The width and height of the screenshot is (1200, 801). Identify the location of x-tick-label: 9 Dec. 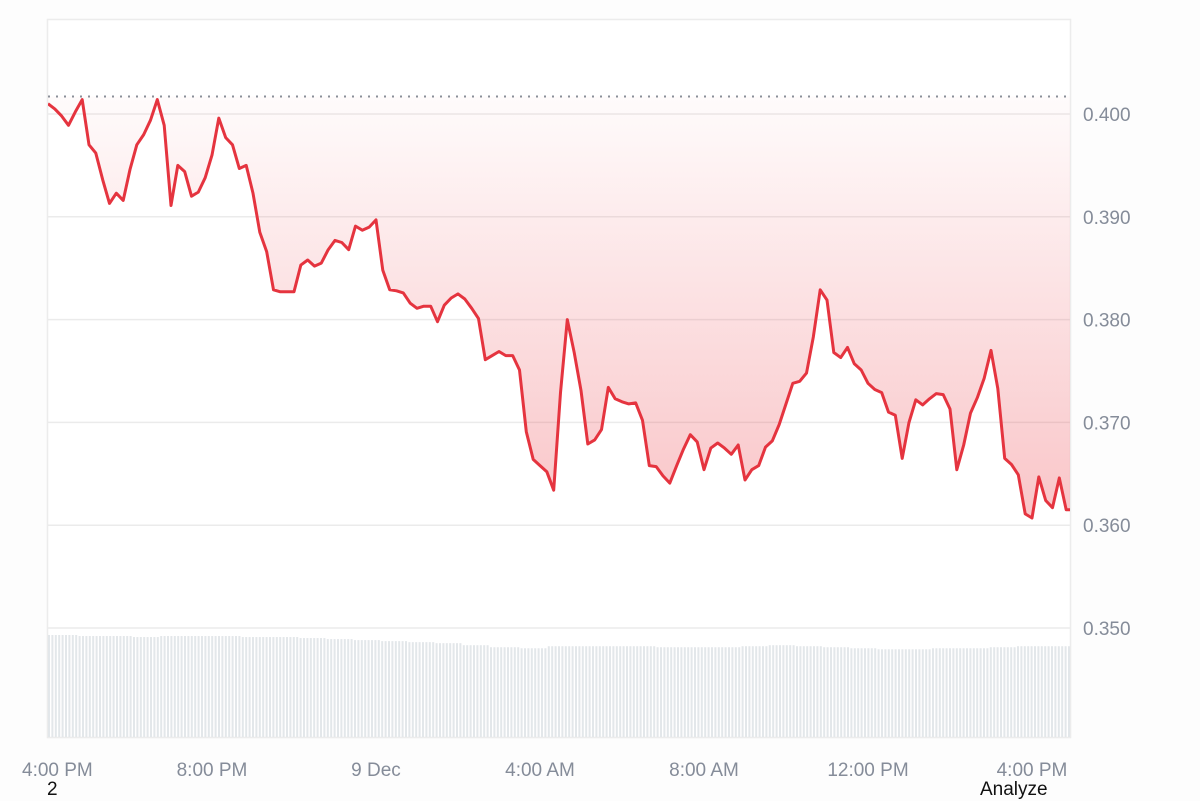
(376, 770).